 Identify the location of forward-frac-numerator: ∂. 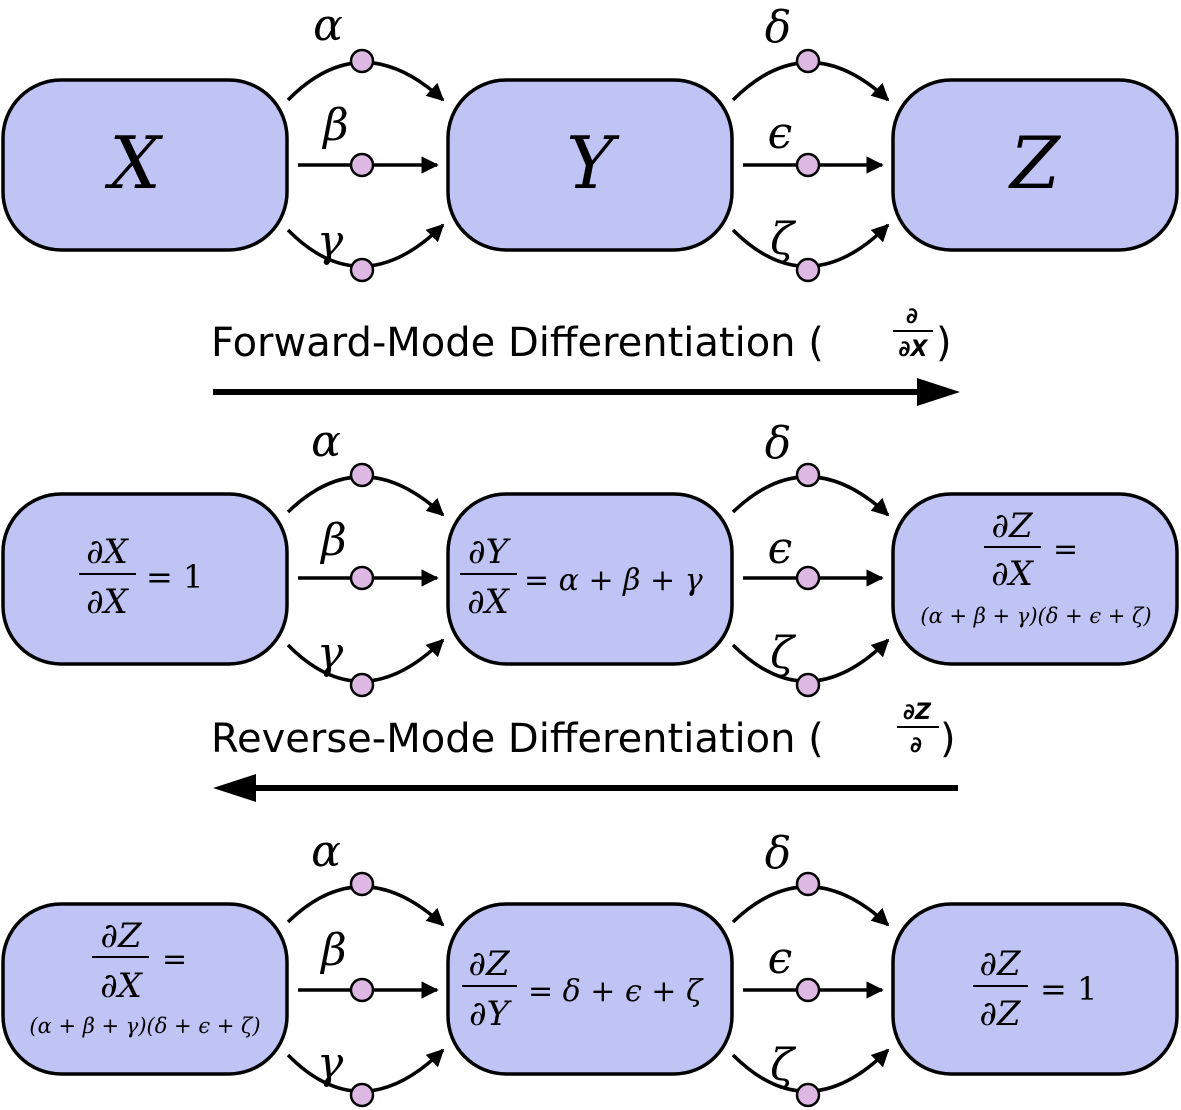
(912, 316).